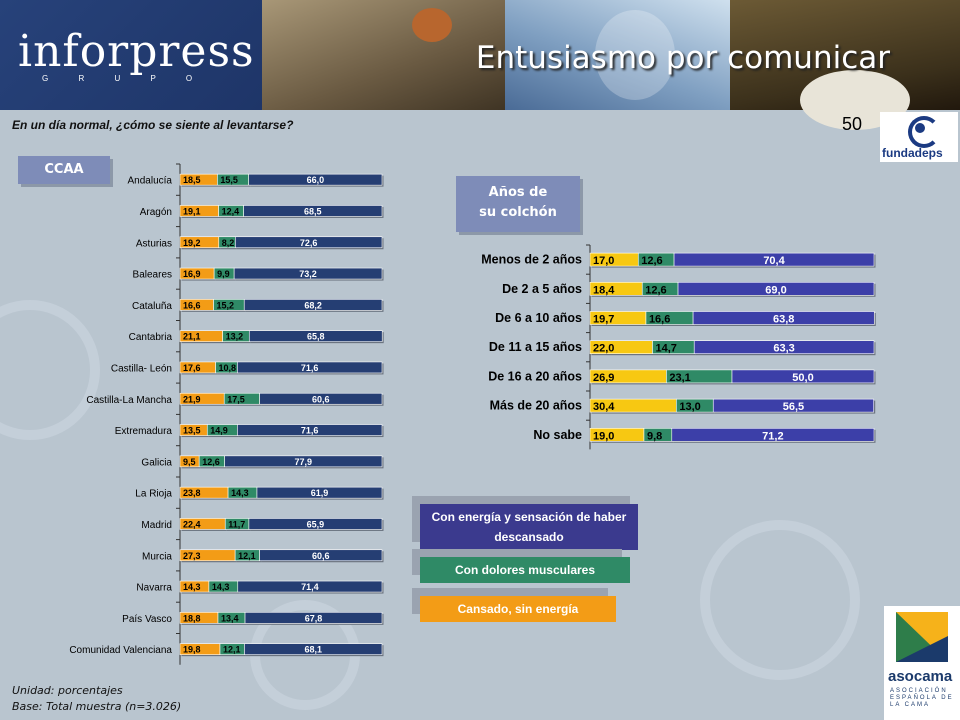 The image size is (960, 720). Describe the element at coordinates (525, 570) in the screenshot. I see `legend-muscle-pain: Con dolores musculares` at that location.